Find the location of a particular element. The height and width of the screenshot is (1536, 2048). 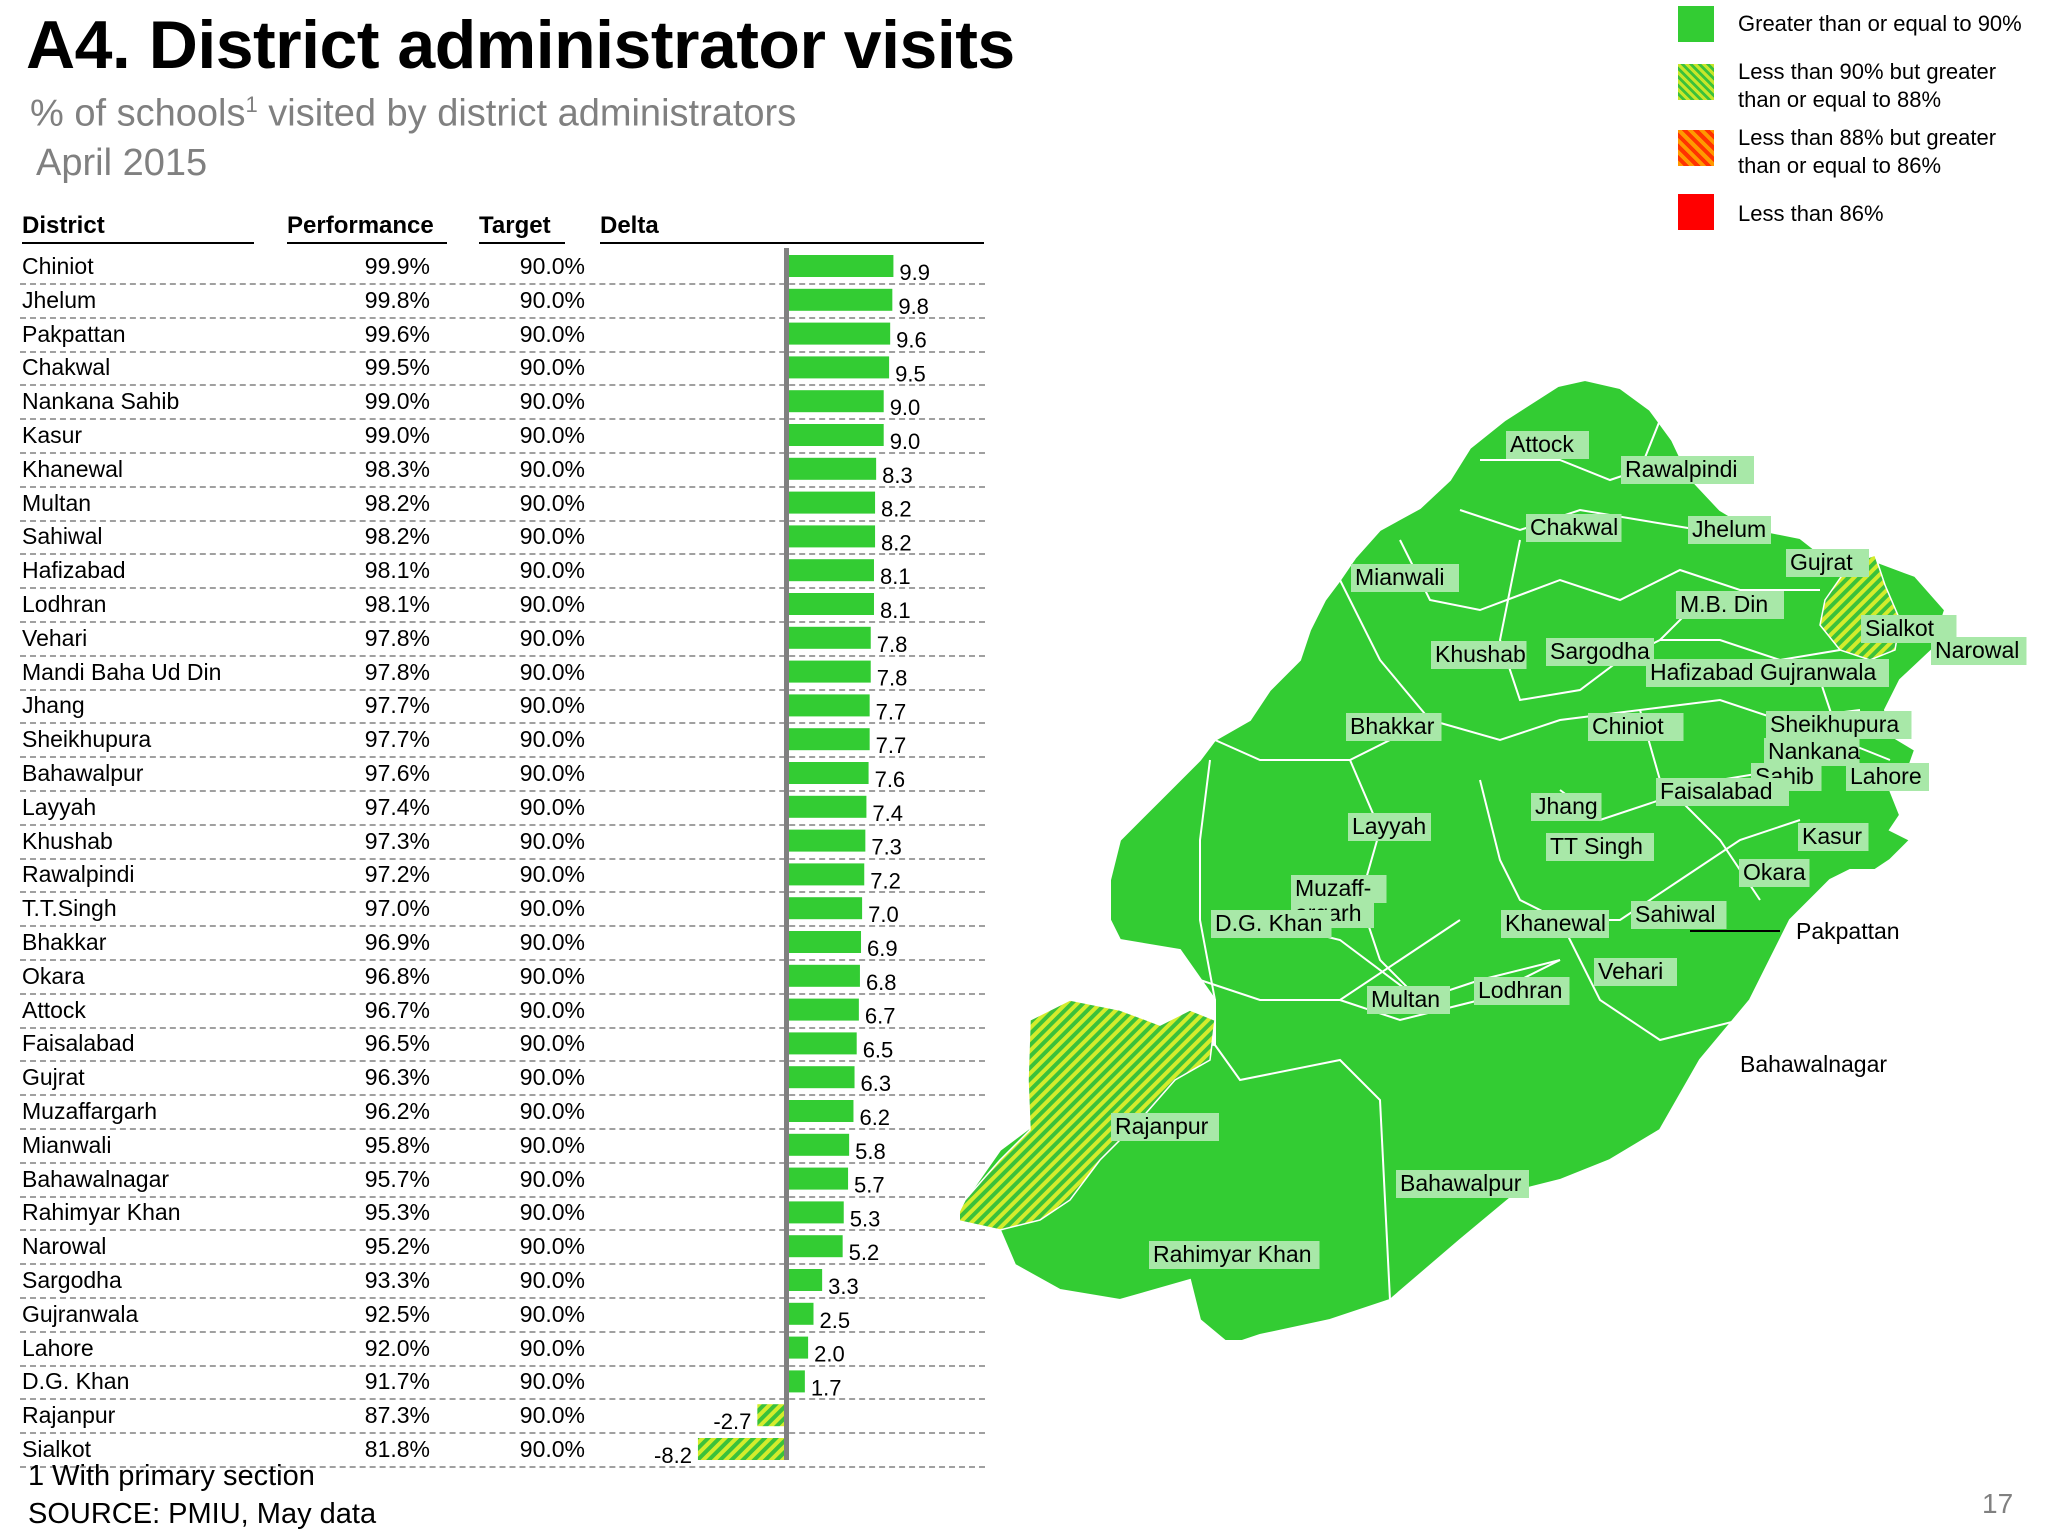

district-name: Faisalabad is located at coordinates (78, 1043).